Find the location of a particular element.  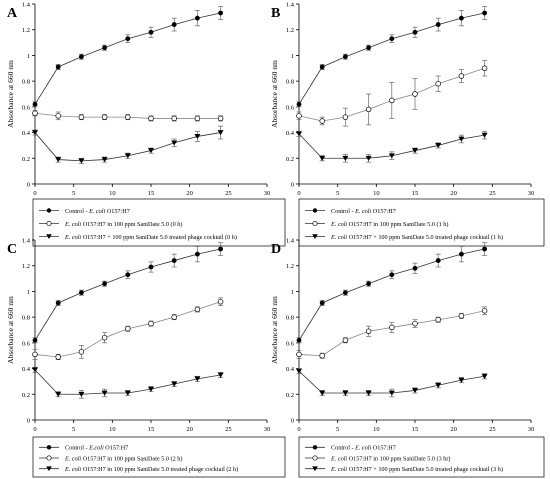

y-tick-label: 0.4 is located at coordinates (26, 369).